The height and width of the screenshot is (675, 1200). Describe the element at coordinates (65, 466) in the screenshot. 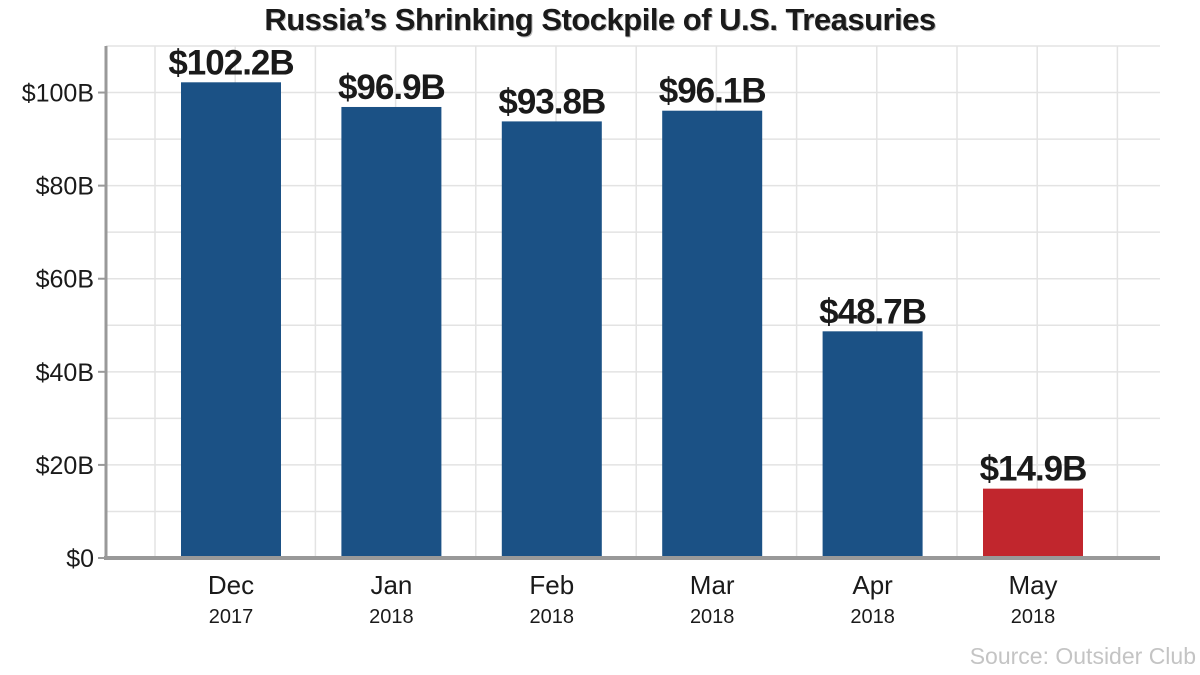

I see `y-tick-label: $20B` at that location.